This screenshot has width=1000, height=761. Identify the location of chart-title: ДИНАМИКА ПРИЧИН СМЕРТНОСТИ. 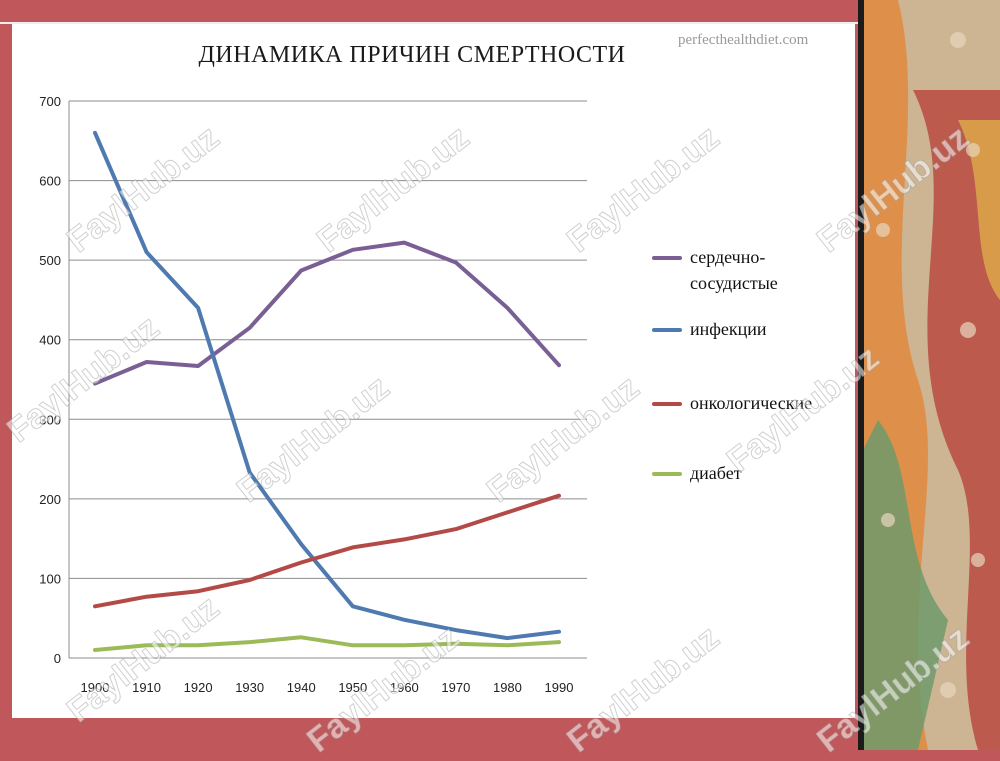
(412, 55).